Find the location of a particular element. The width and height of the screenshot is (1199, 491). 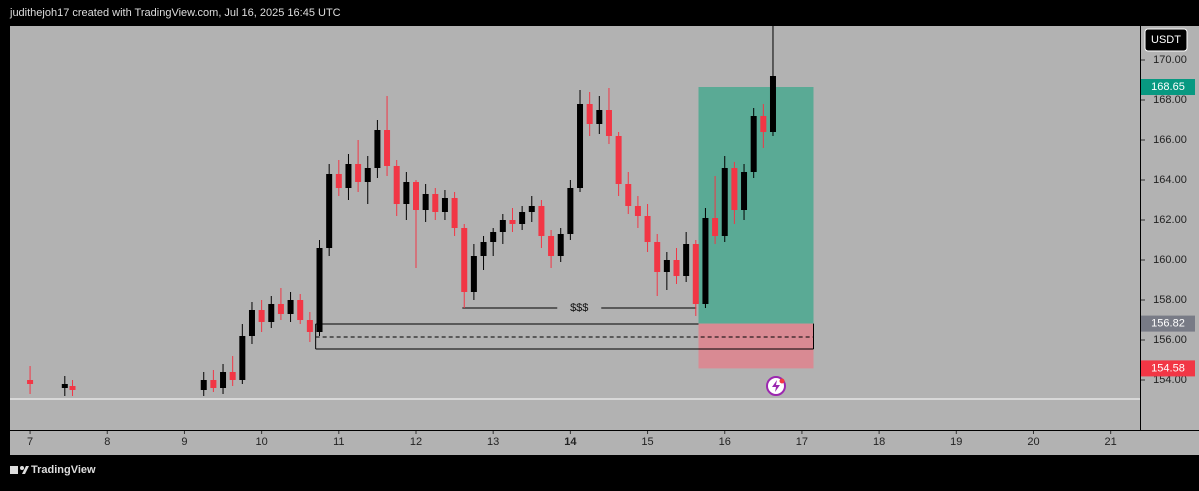

currency-label: USDT is located at coordinates (1166, 40).